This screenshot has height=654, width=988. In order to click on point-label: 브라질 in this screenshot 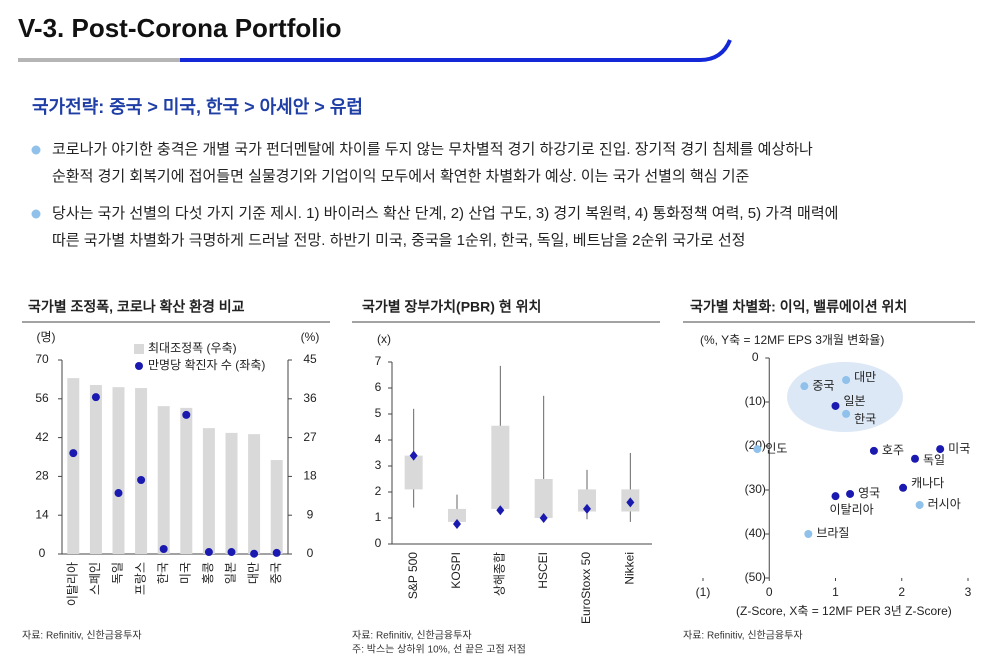, I will do `click(832, 533)`.